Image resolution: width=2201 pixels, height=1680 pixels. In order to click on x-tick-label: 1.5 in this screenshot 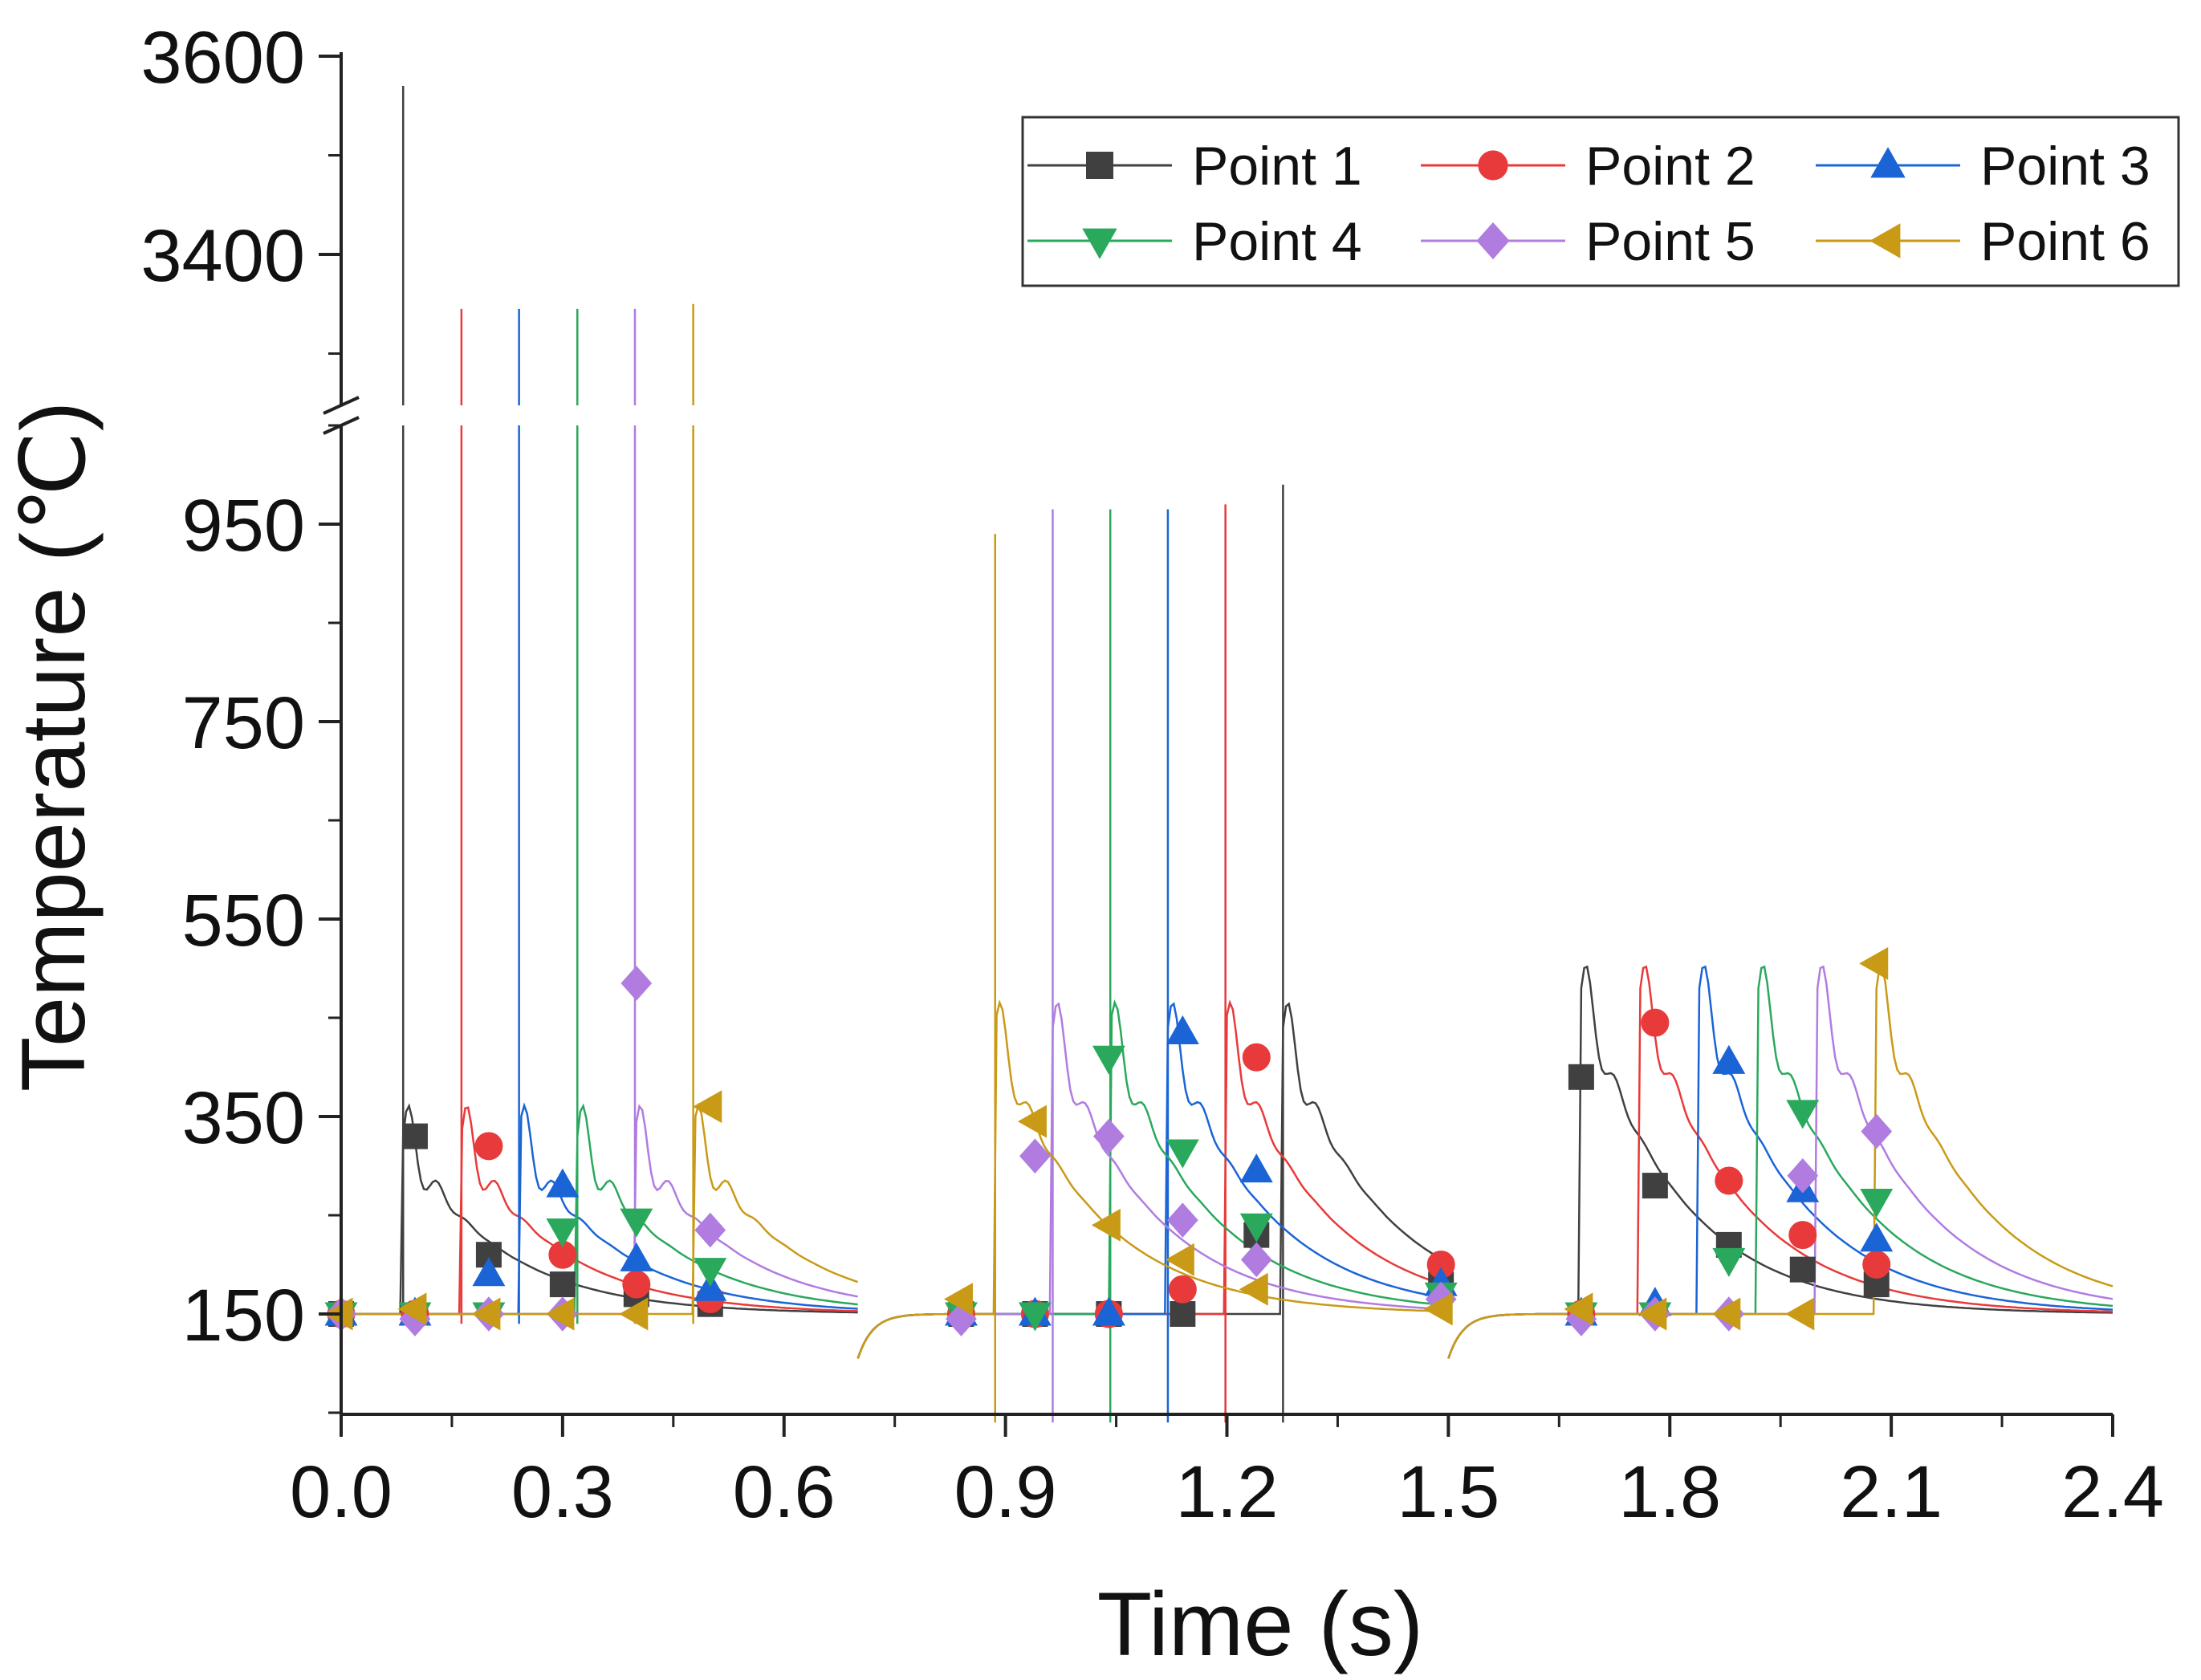, I will do `click(1448, 1492)`.